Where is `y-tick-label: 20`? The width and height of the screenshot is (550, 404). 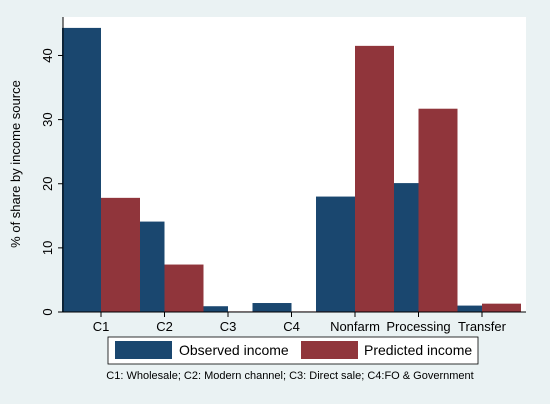
y-tick-label: 20 is located at coordinates (47, 184).